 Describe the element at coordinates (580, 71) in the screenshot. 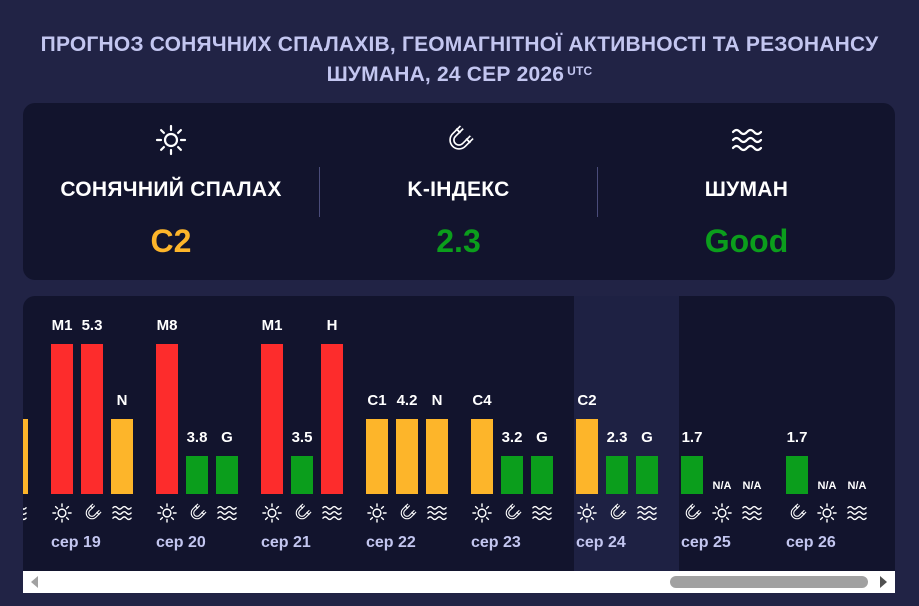

I see `timezone-label: UTC` at that location.